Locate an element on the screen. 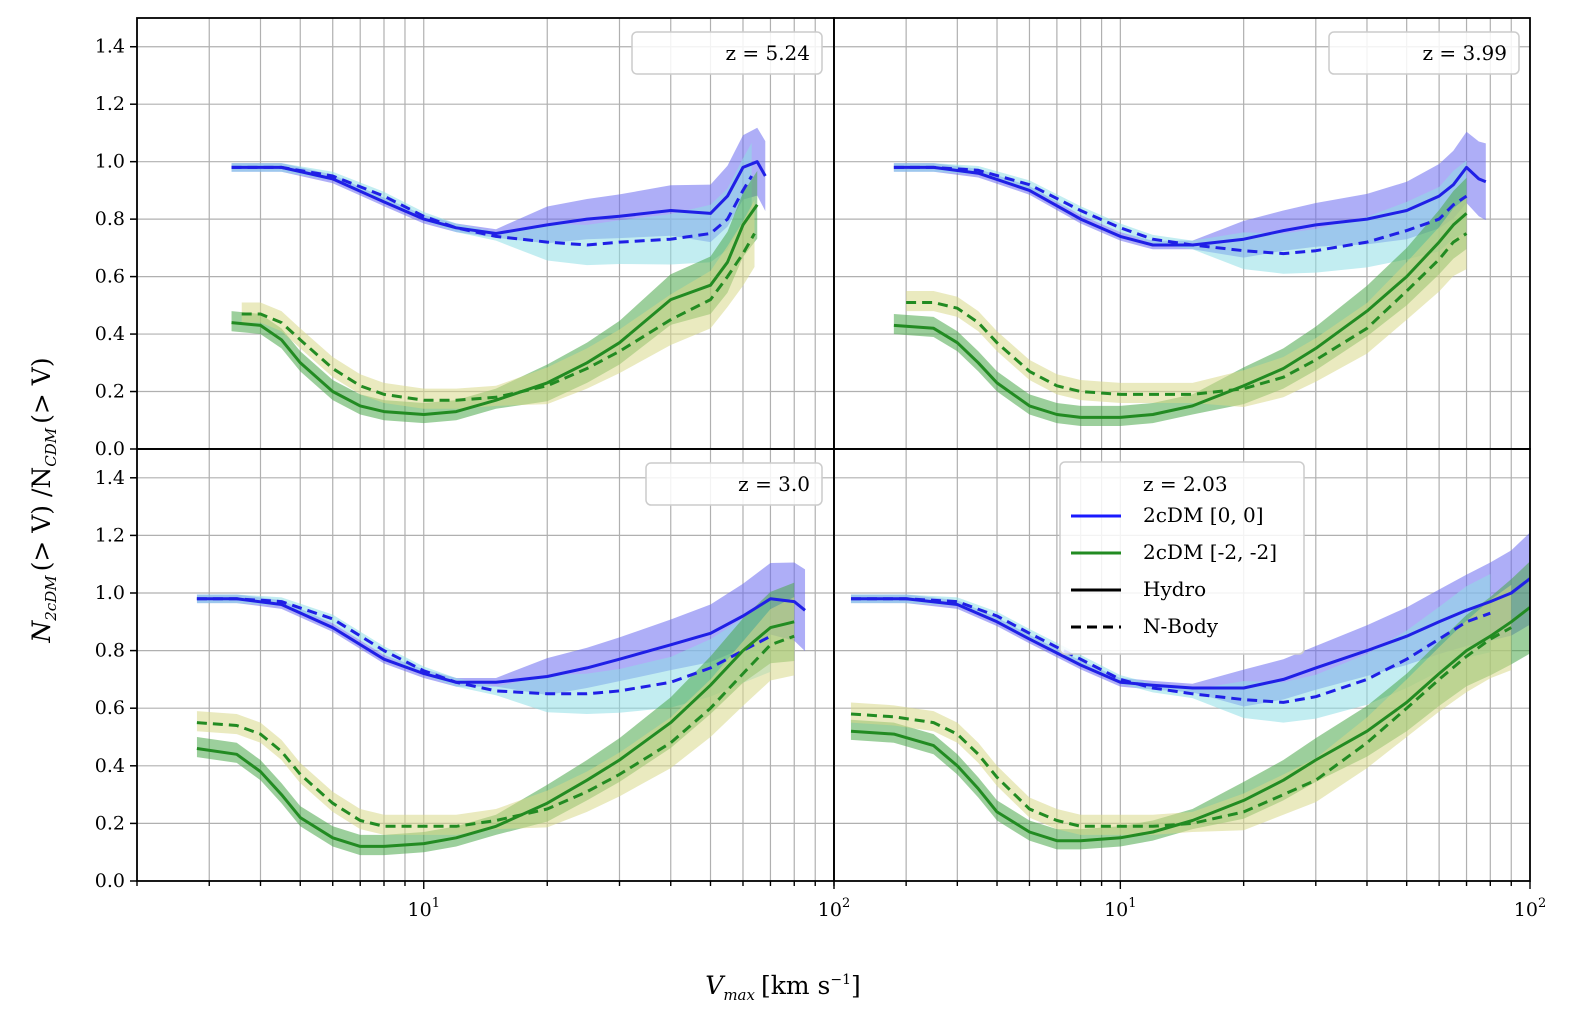 The width and height of the screenshot is (1579, 1026). svg-text: N2cDM(> V) /NCDM(> V) is located at coordinates (43, 500).